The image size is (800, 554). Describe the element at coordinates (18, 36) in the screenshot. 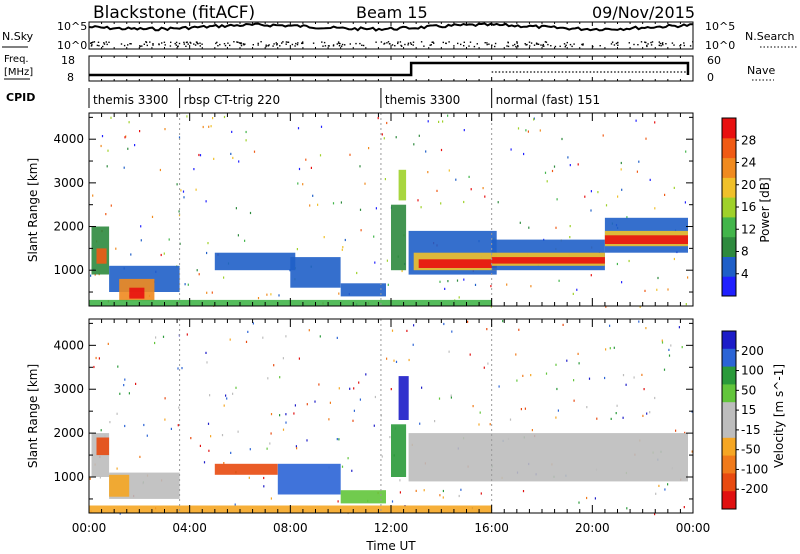

I see `nsky-label: N.Sky` at that location.